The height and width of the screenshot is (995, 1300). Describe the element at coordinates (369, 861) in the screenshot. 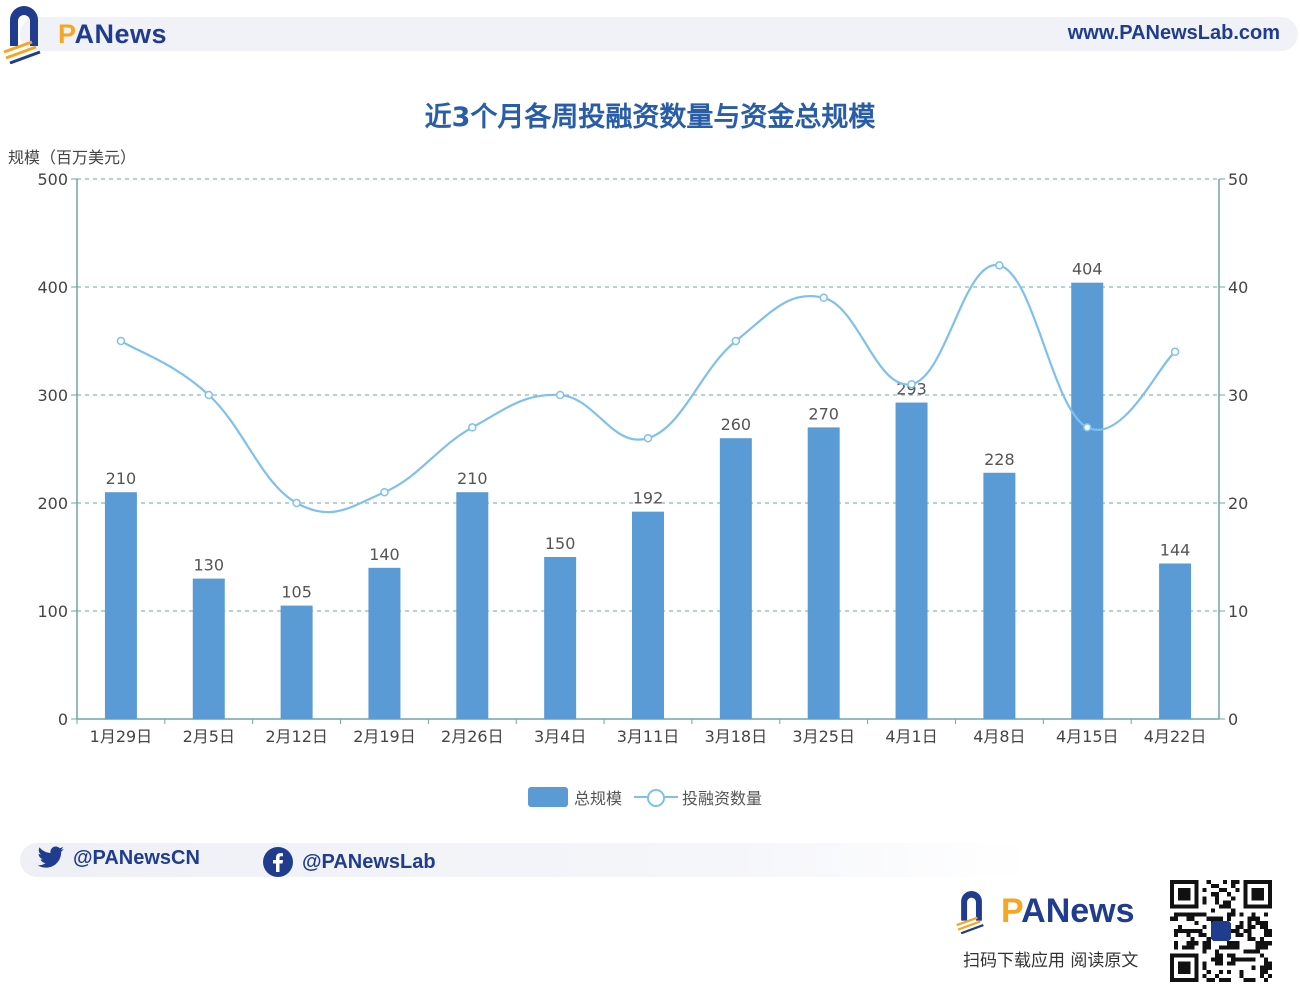

I see `facebook-handle: @PANewsLab` at that location.